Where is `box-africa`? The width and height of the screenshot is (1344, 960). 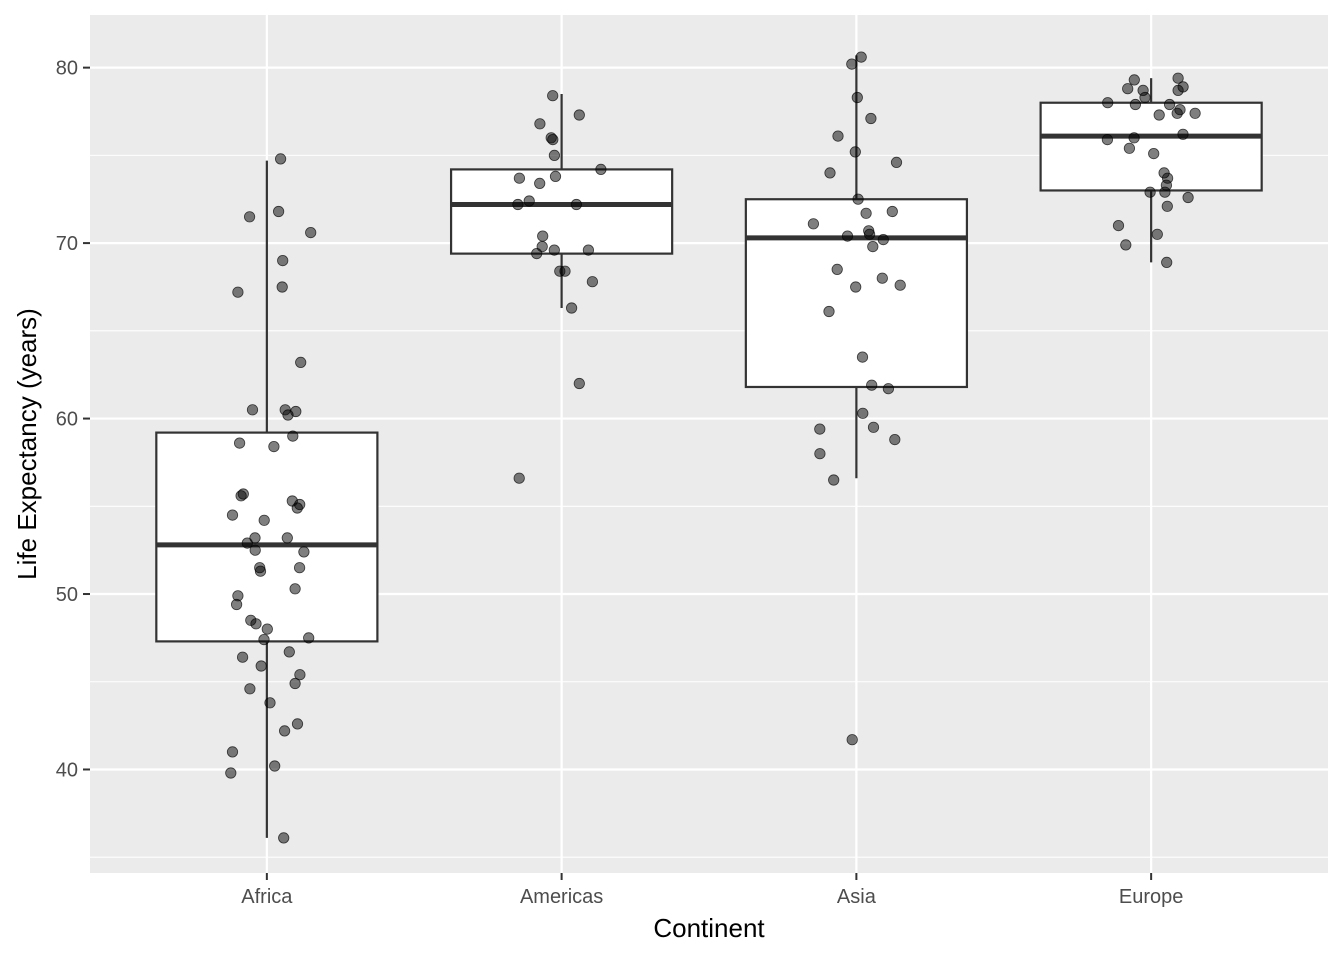
box-africa is located at coordinates (267, 499).